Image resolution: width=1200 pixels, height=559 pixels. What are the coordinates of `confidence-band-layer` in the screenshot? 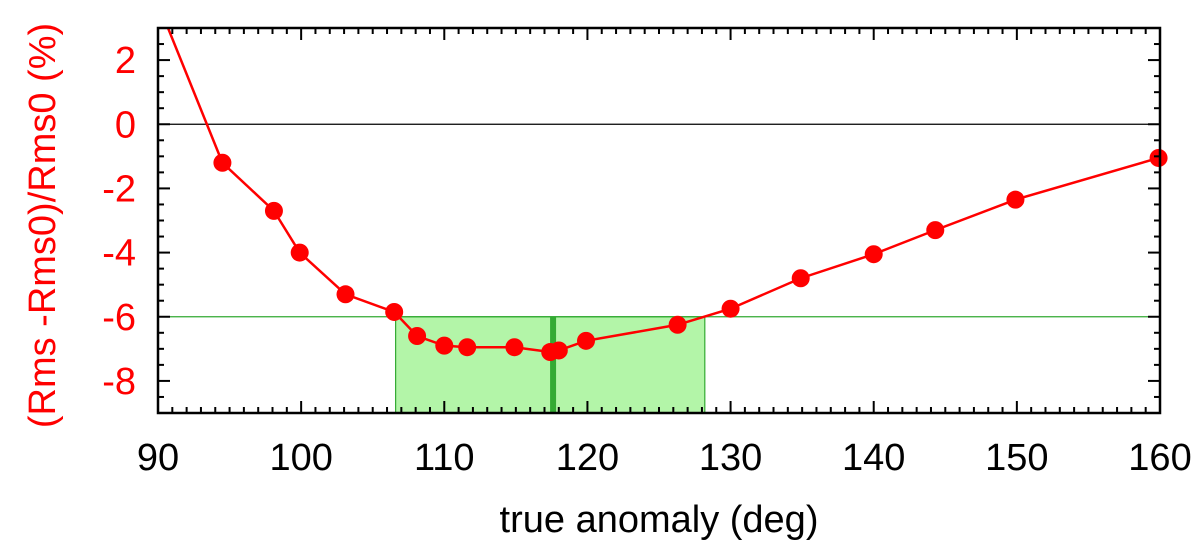 It's located at (550, 365).